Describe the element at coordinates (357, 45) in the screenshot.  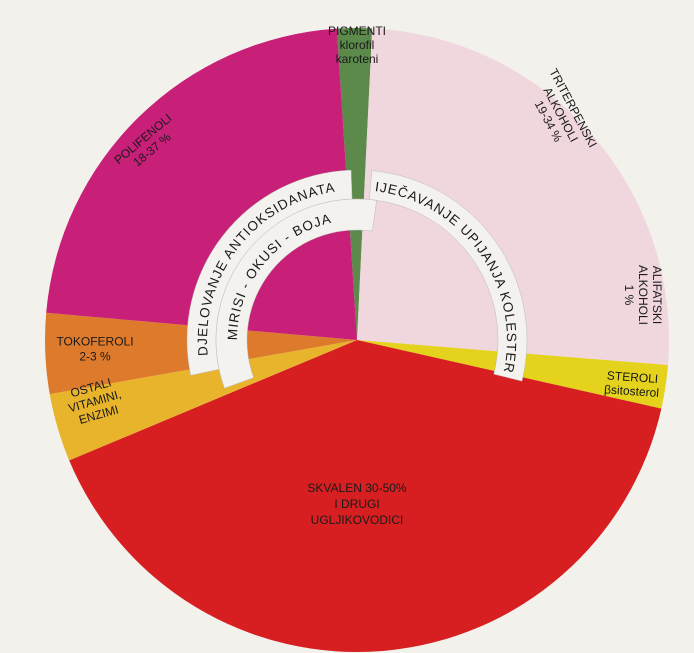
I see `sector-label-line: klorofil` at that location.